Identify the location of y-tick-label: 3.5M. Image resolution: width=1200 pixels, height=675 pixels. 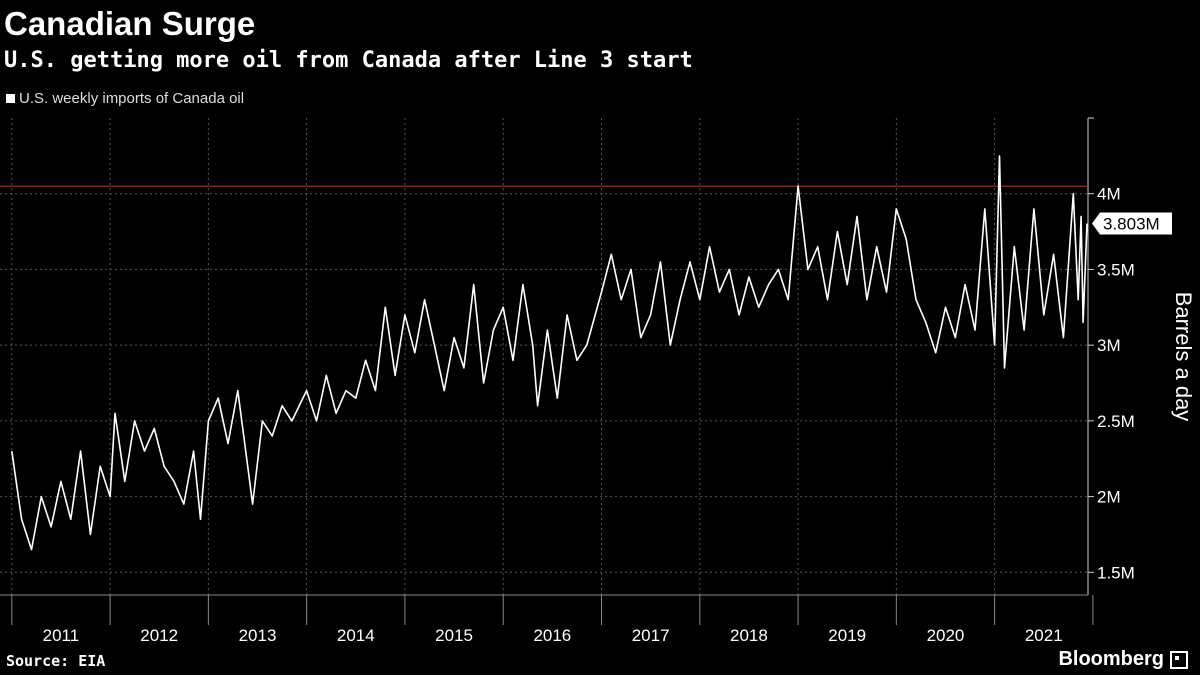
(1116, 269).